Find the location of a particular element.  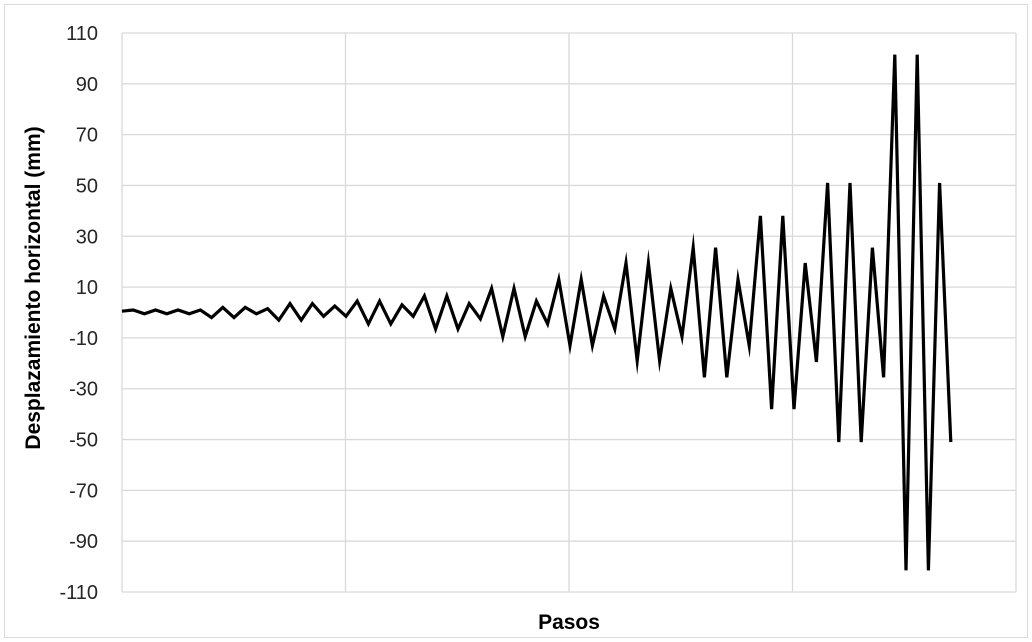

y-tick-label: 70 is located at coordinates (87, 136).